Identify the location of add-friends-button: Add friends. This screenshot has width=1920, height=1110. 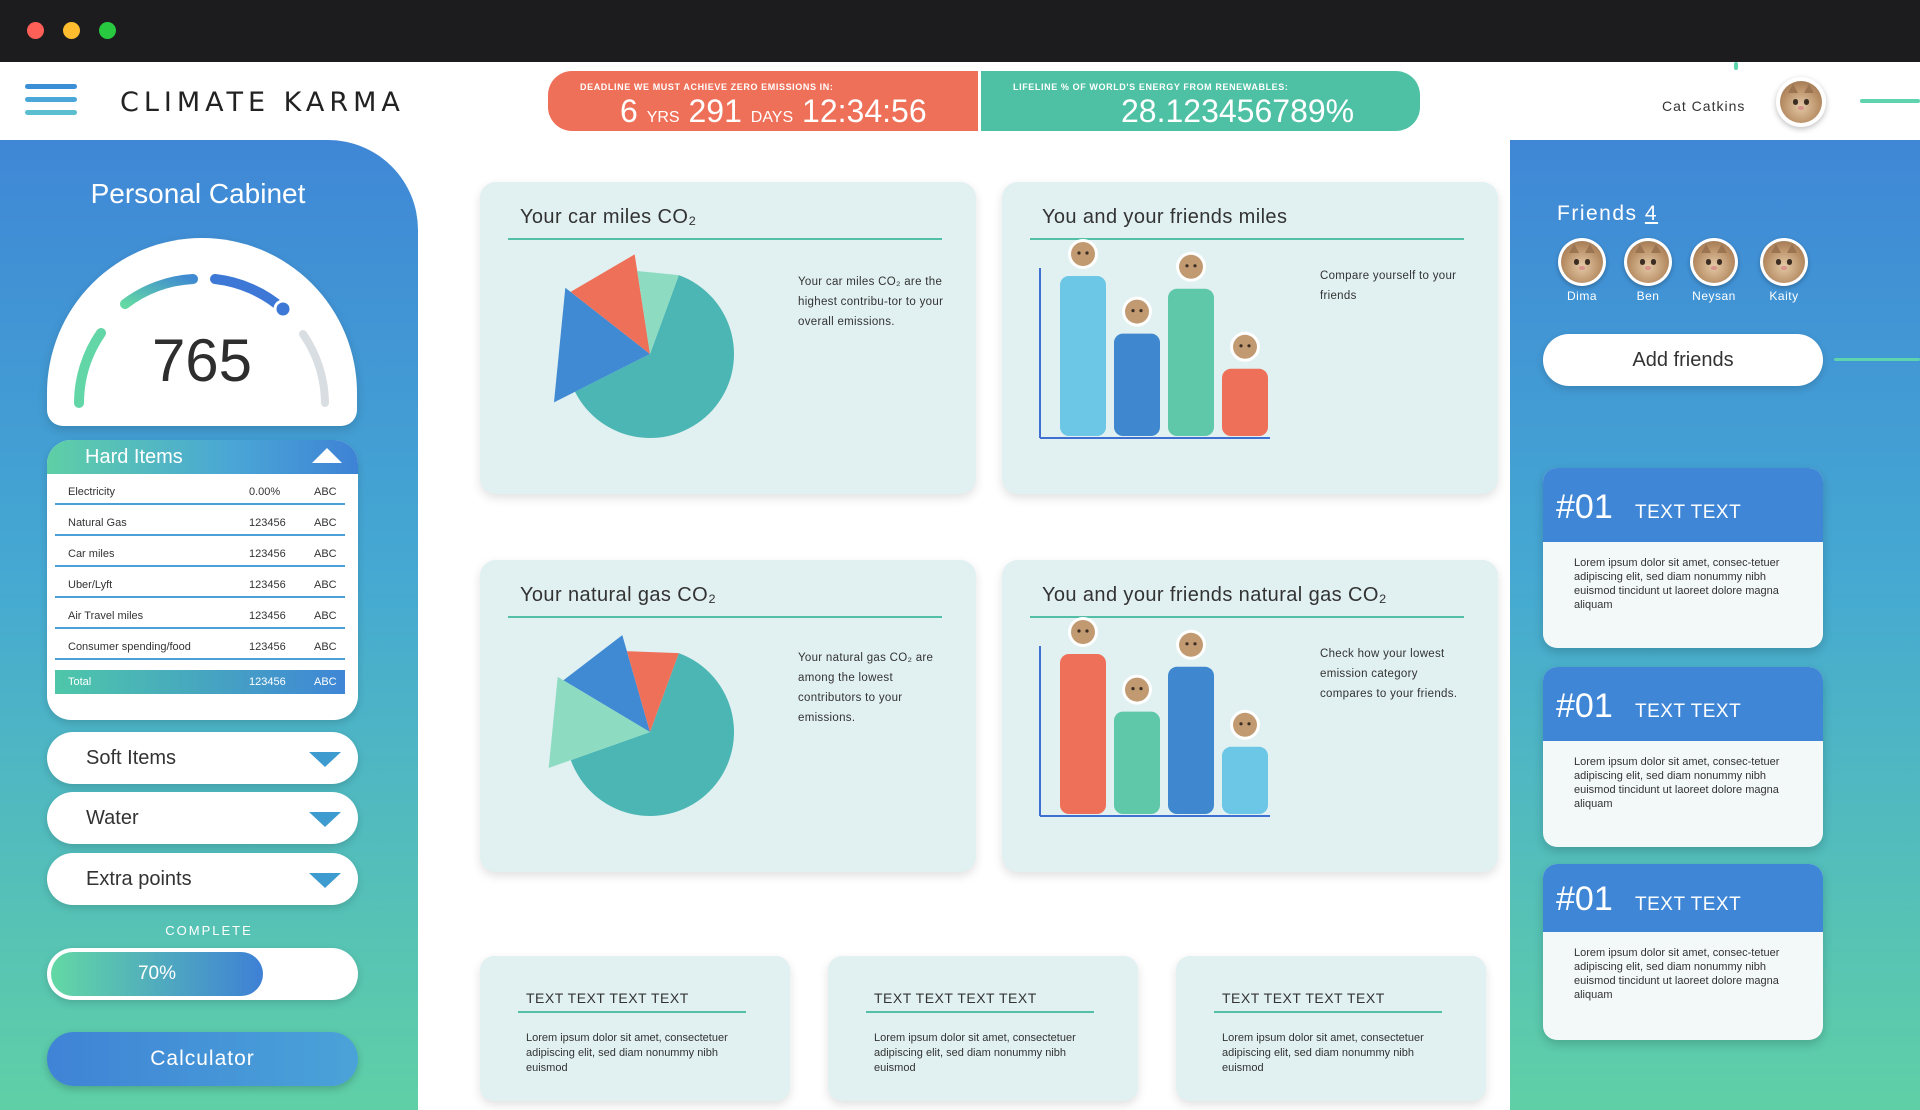
(1683, 360).